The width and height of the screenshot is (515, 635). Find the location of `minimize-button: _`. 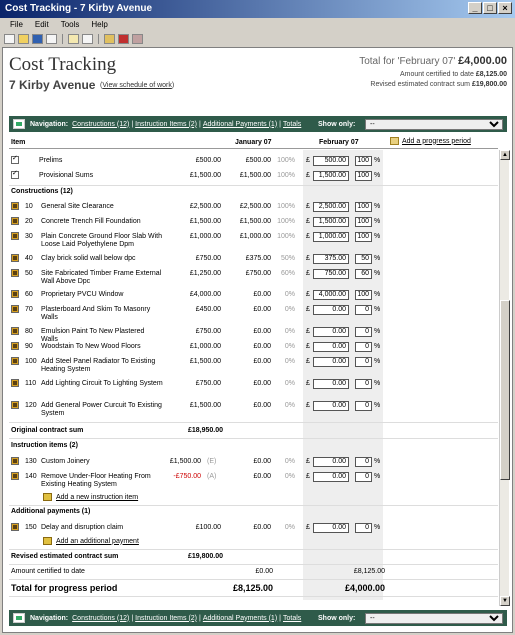

minimize-button: _ is located at coordinates (475, 8).